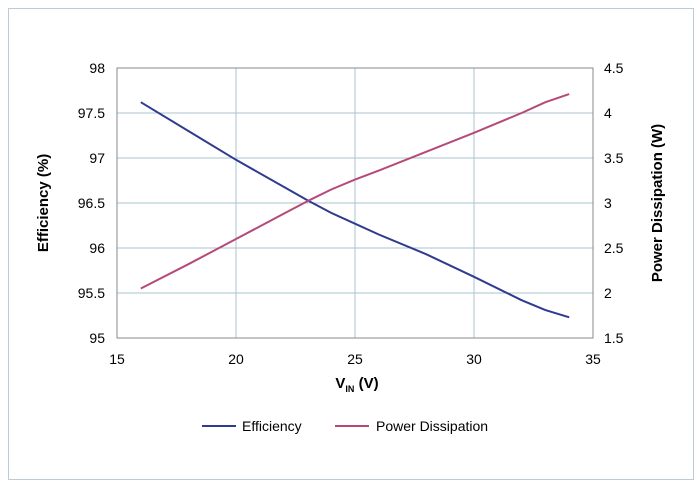 This screenshot has height=482, width=697. Describe the element at coordinates (593, 359) in the screenshot. I see `x-tick-label: 35` at that location.